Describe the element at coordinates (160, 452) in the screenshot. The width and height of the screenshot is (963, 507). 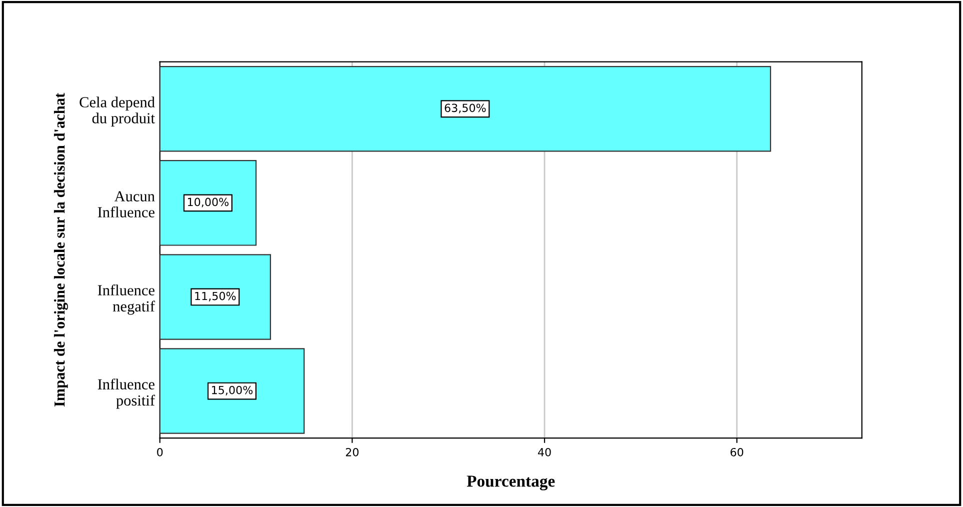
I see `x-tick-label: 0` at that location.